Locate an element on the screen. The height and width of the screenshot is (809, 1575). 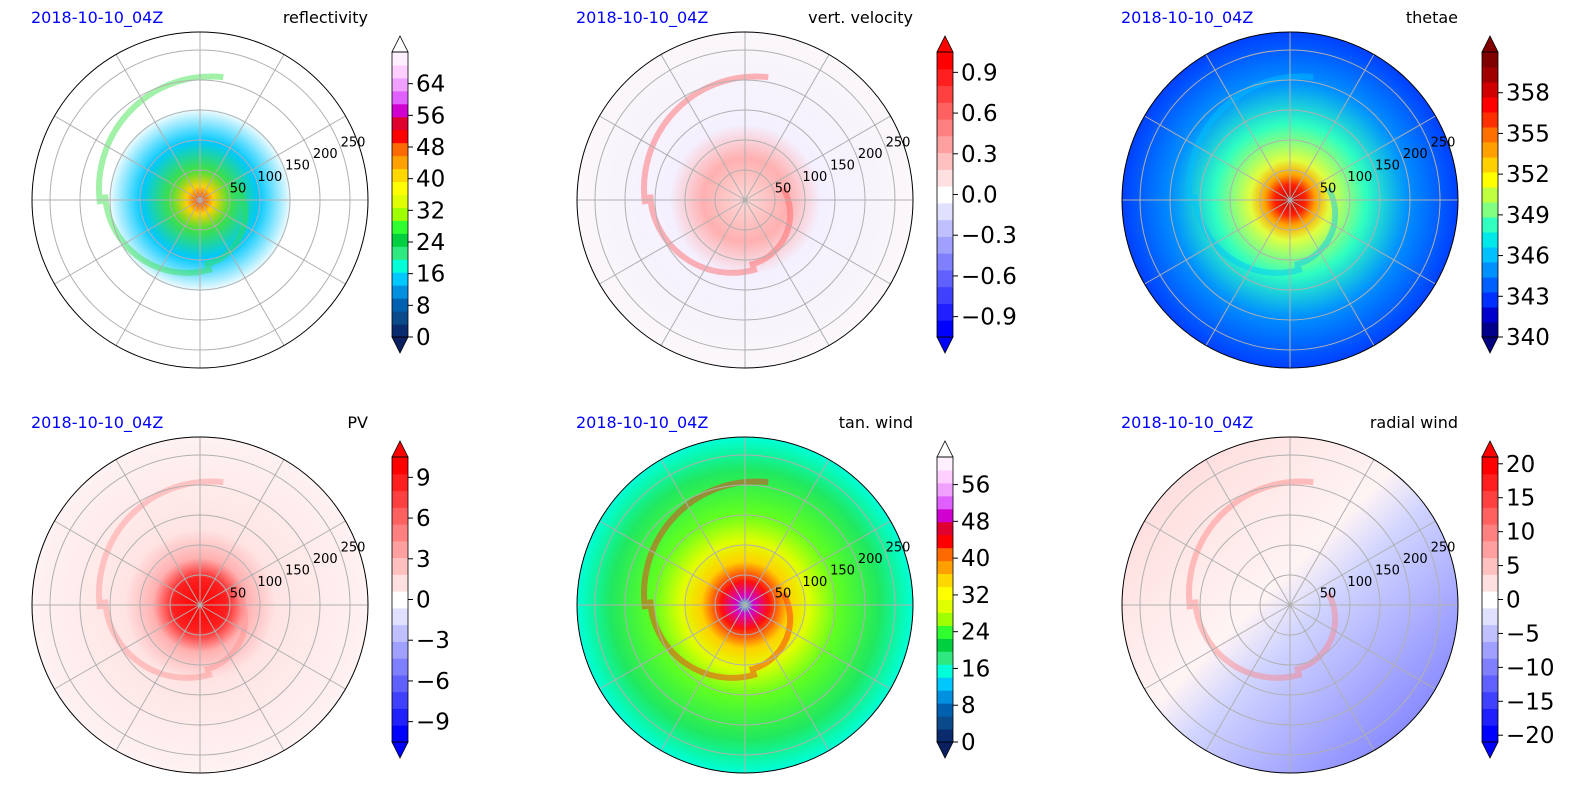
colorbar-extend-high is located at coordinates (945, 44).